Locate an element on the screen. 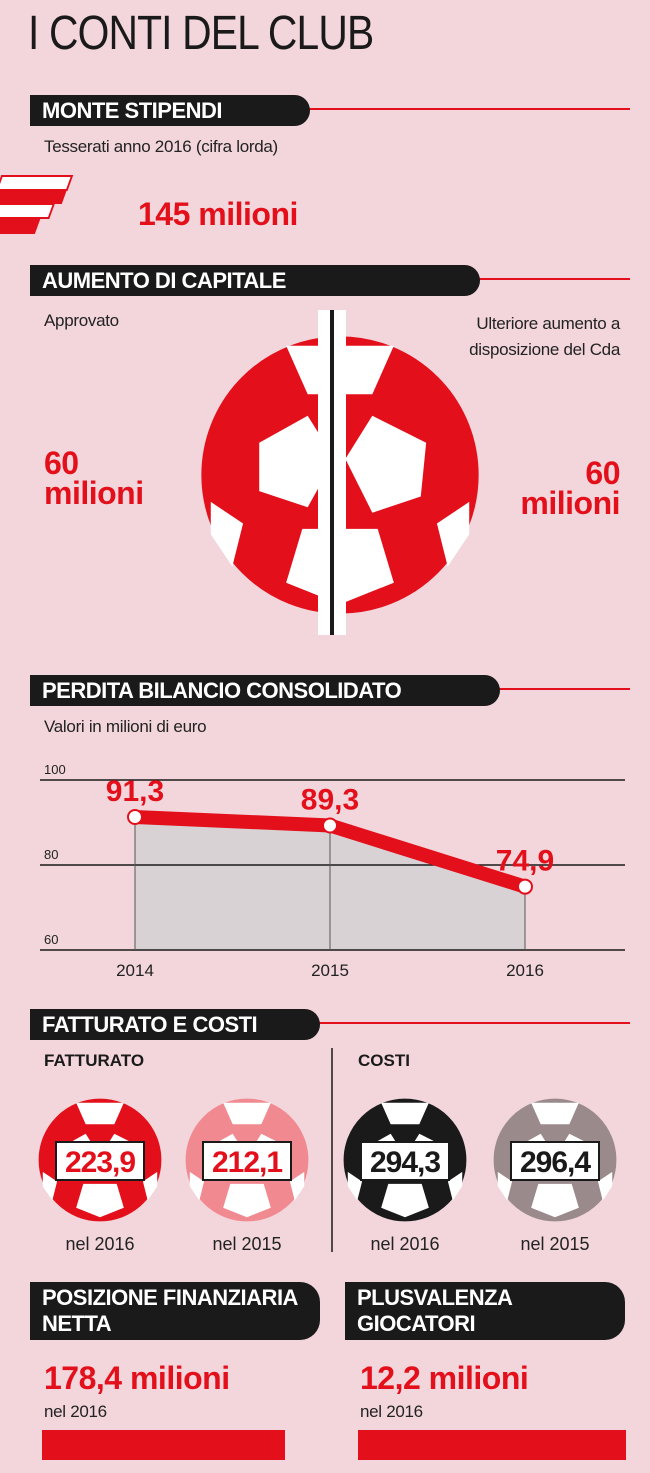 This screenshot has height=1473, width=650. line-chart: 60 80 100 91,3 2014 89,3 2015 74,9 2016 is located at coordinates (332, 871).